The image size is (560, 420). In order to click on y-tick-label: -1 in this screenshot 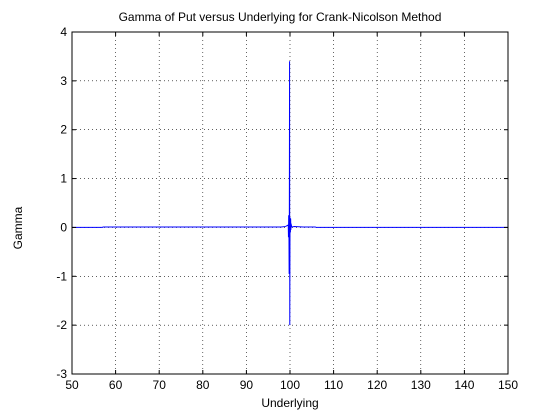, I will do `click(61, 276)`.